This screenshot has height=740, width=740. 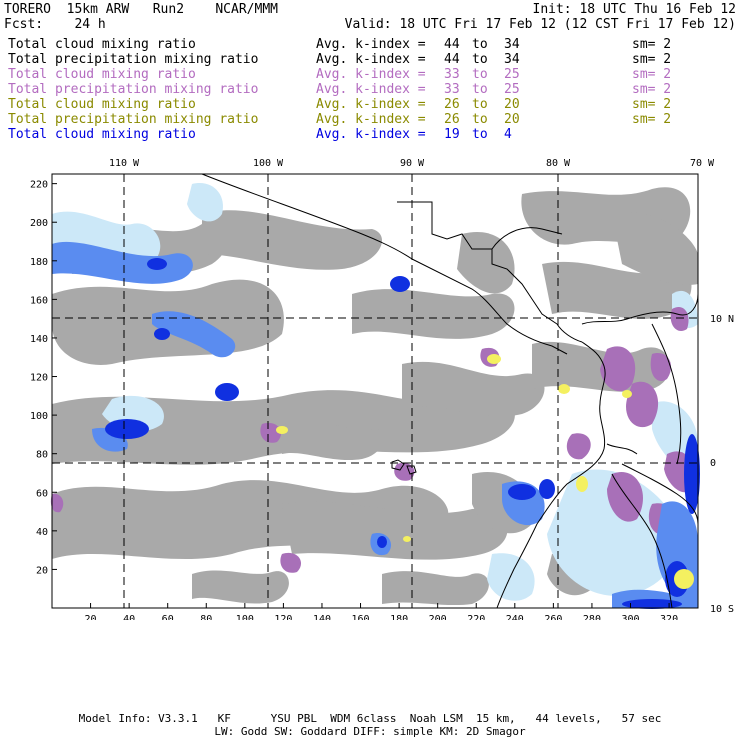 I want to click on forecast-line: Fcst: 24 h, so click(x=55, y=24).